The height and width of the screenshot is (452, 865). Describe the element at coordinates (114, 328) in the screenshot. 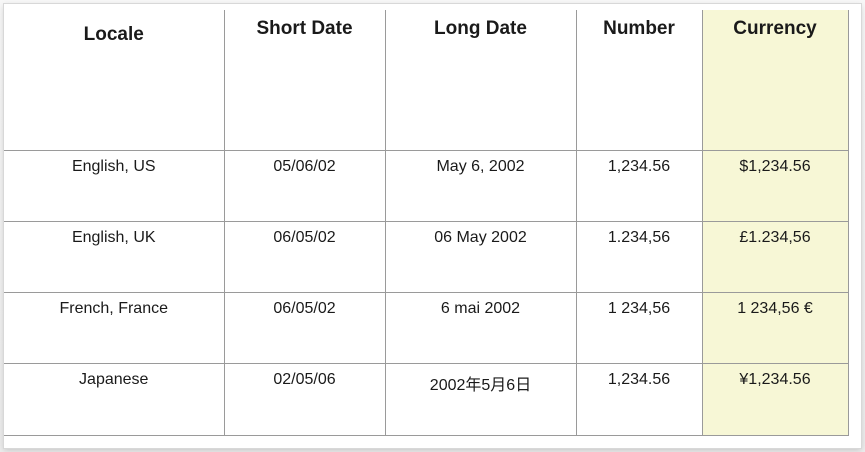

I see `cell-locale: French, France` at that location.